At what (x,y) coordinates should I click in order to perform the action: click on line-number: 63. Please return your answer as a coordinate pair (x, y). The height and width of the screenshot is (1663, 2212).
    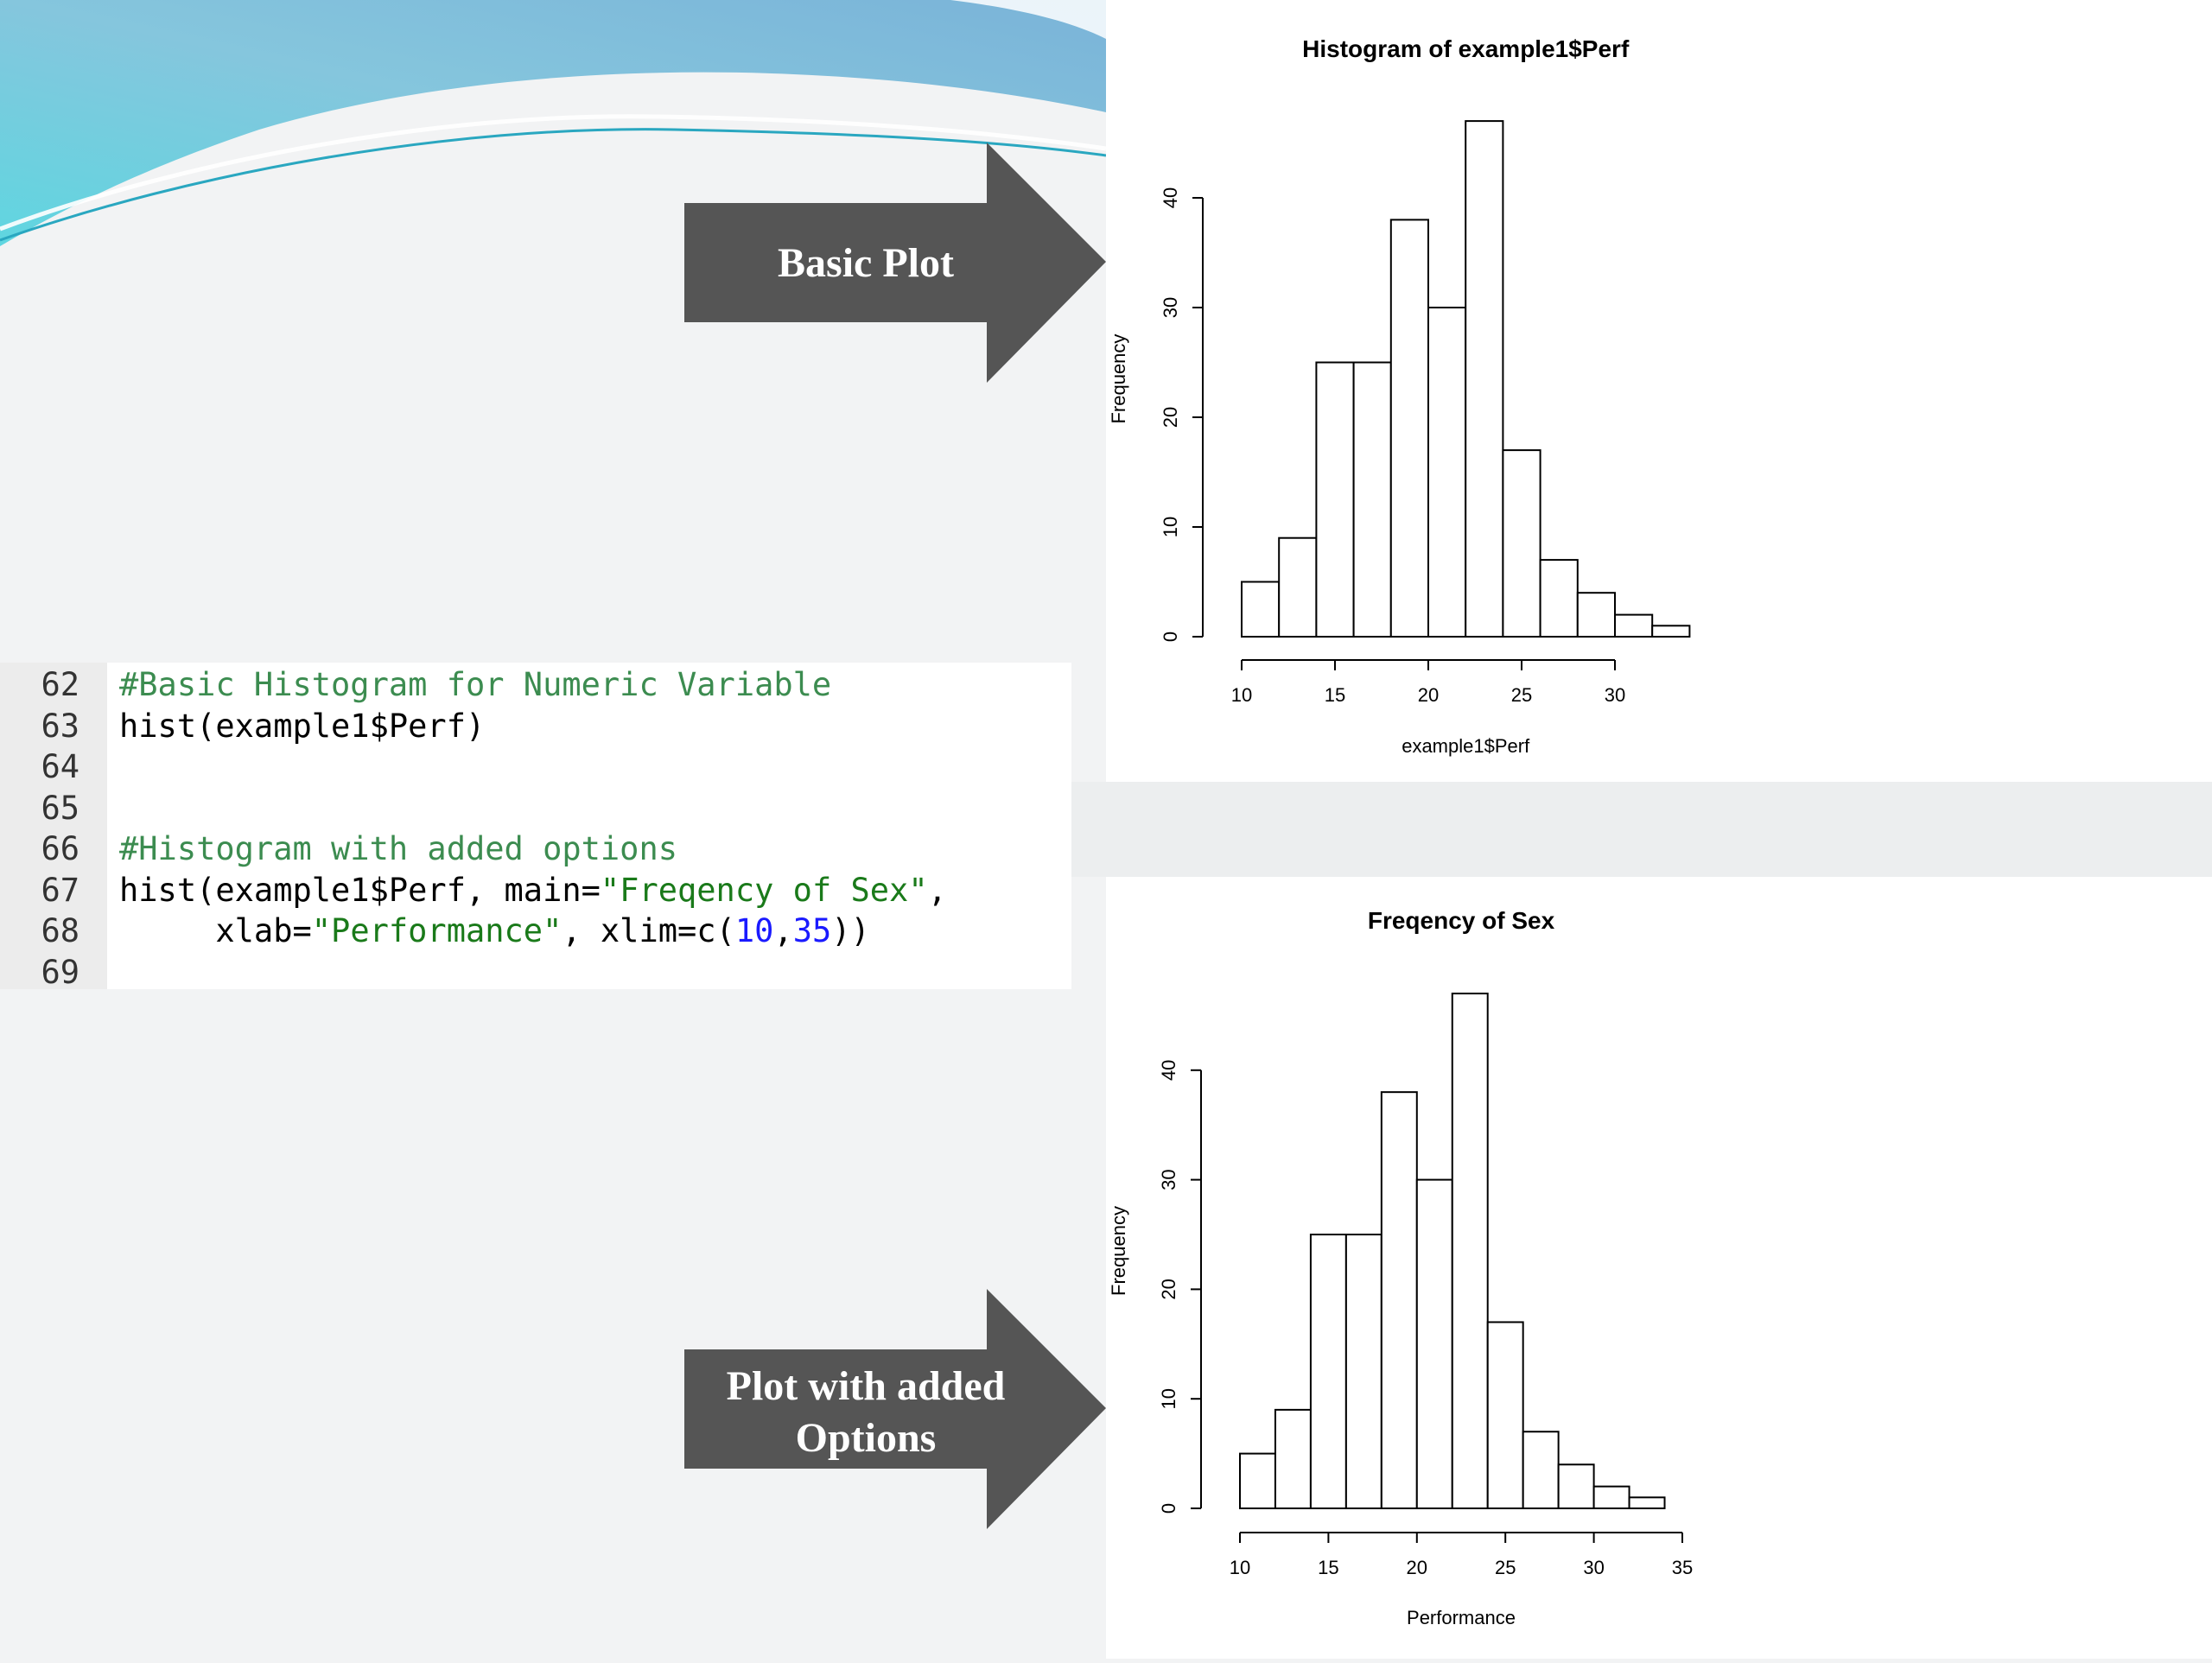
    Looking at the image, I should click on (60, 726).